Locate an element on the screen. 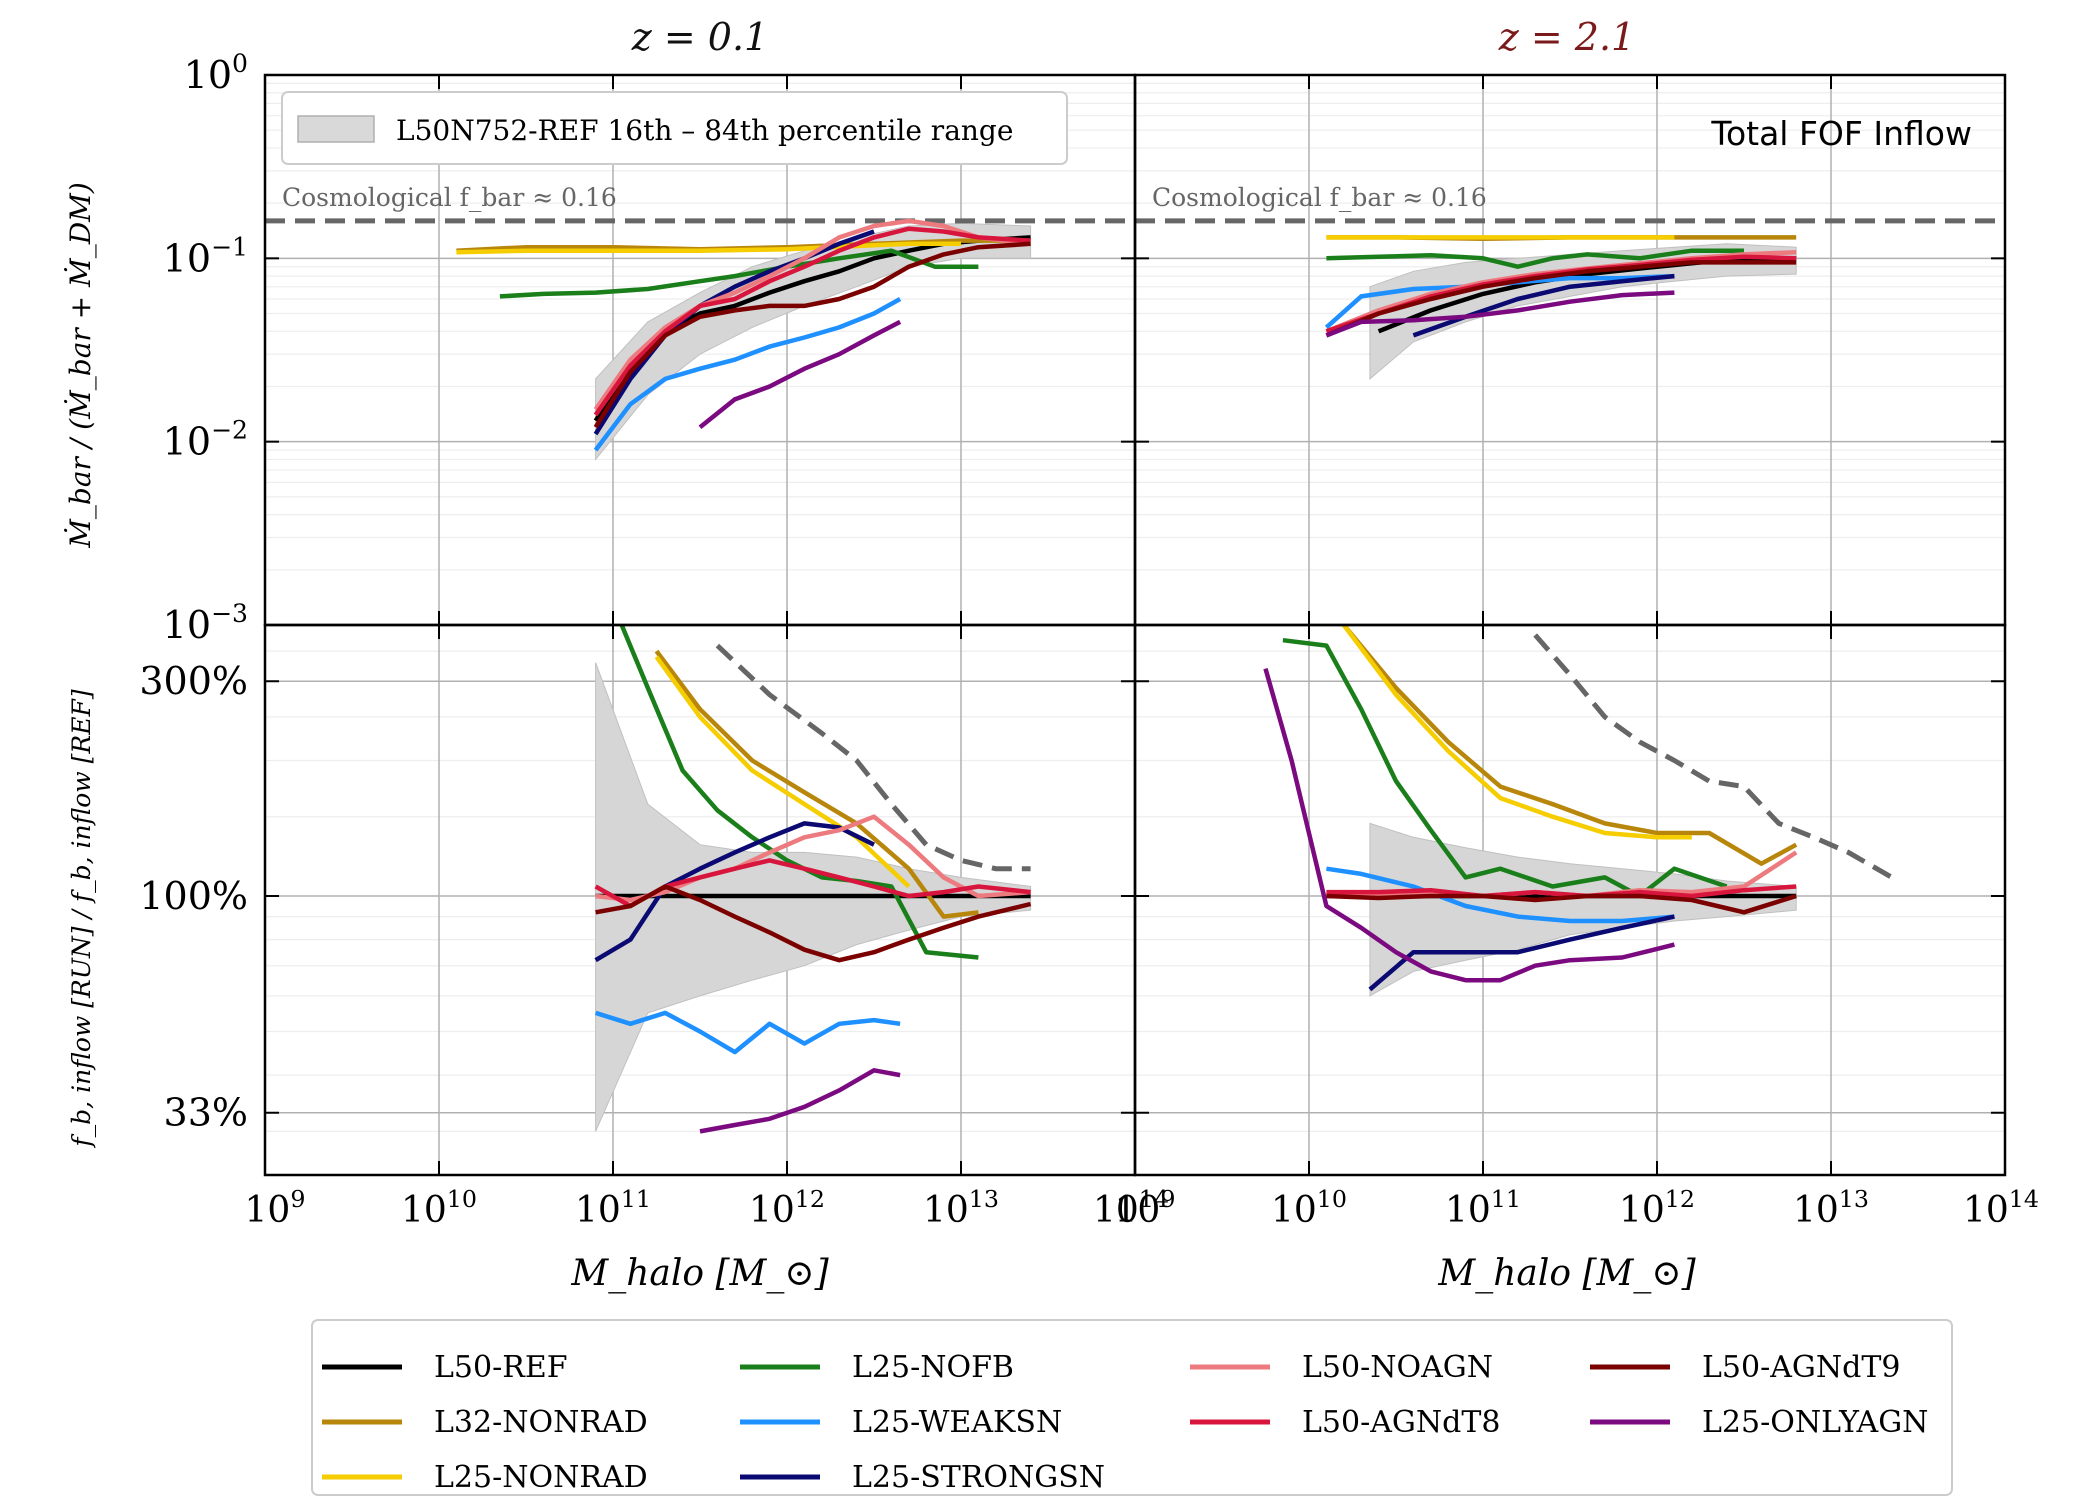  x-tick-label-exp: 9 is located at coordinates (297, 1199).